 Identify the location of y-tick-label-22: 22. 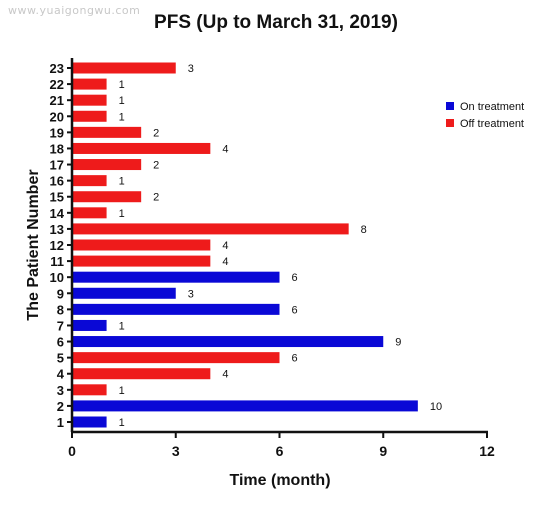
(57, 84).